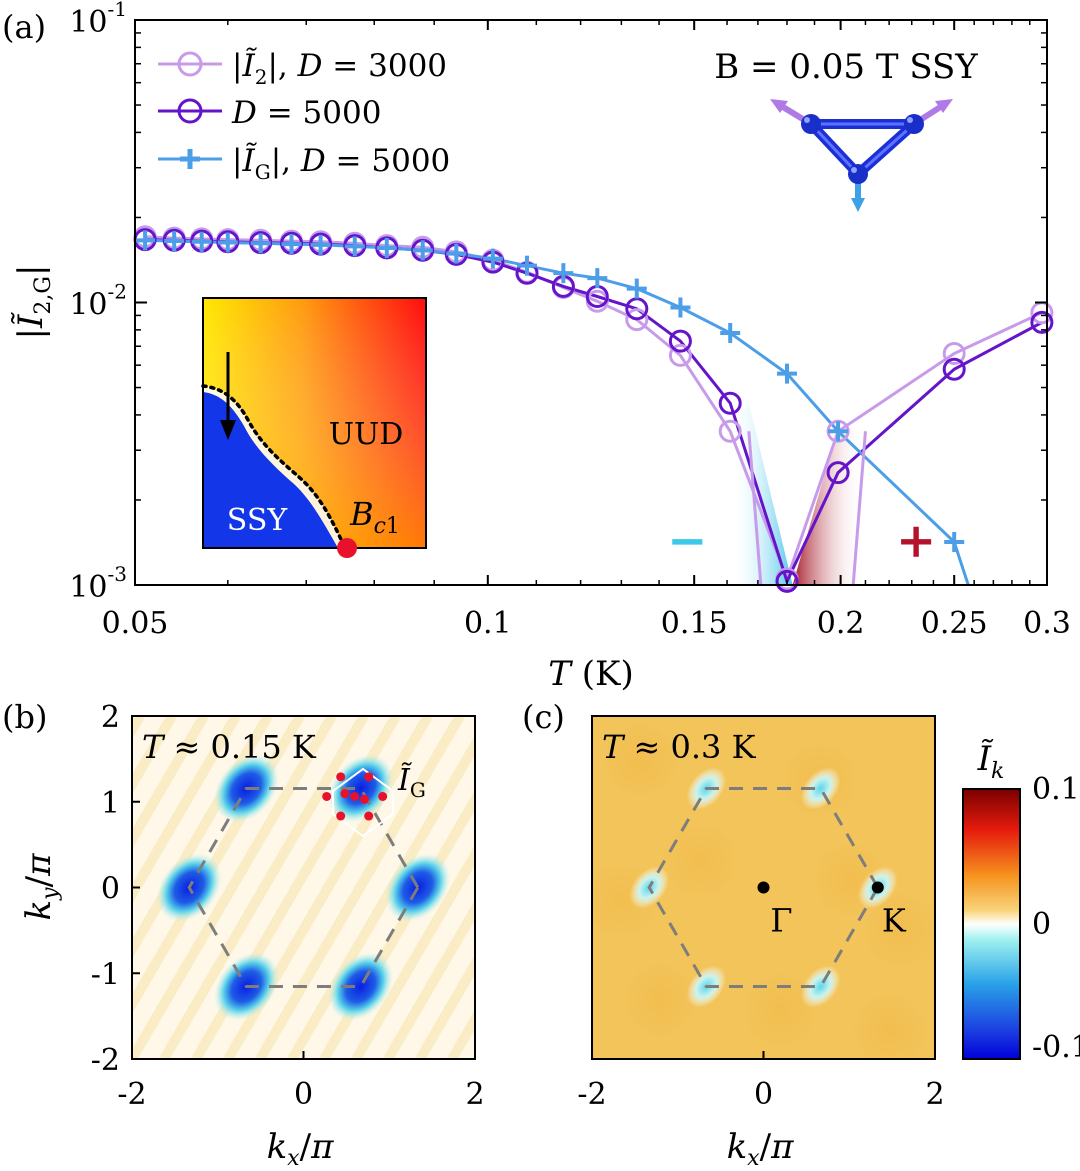 The height and width of the screenshot is (1171, 1080). Describe the element at coordinates (341, 163) in the screenshot. I see `legend-label-3: |ĨG|, D = 5000` at that location.